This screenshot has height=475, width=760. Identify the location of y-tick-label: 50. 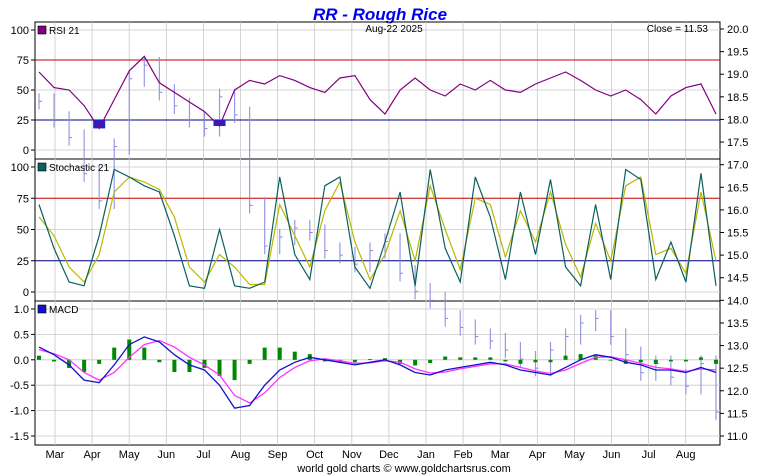
(23, 91).